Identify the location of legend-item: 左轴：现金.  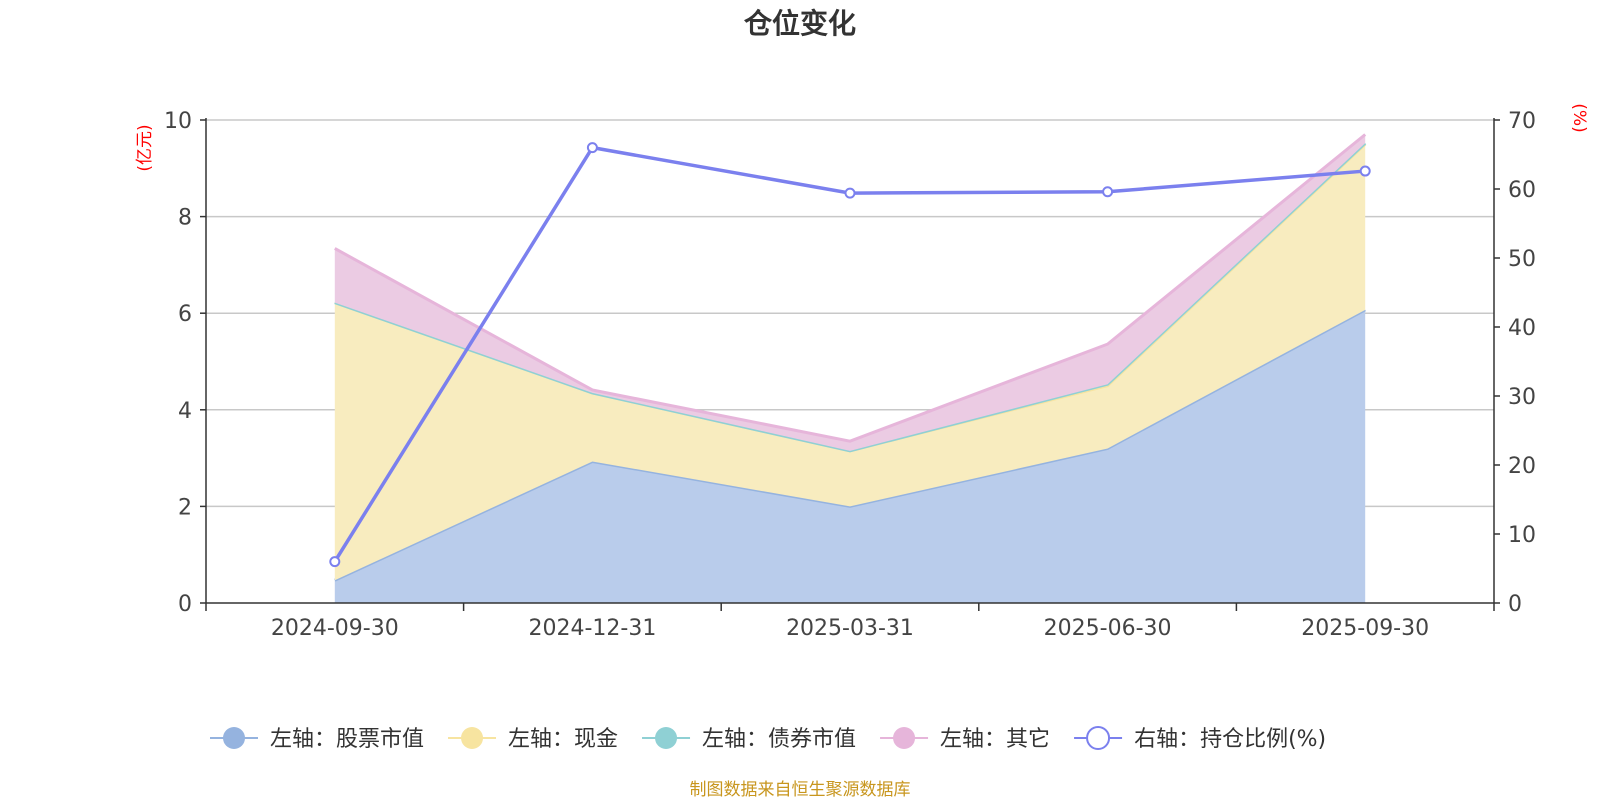
(533, 739).